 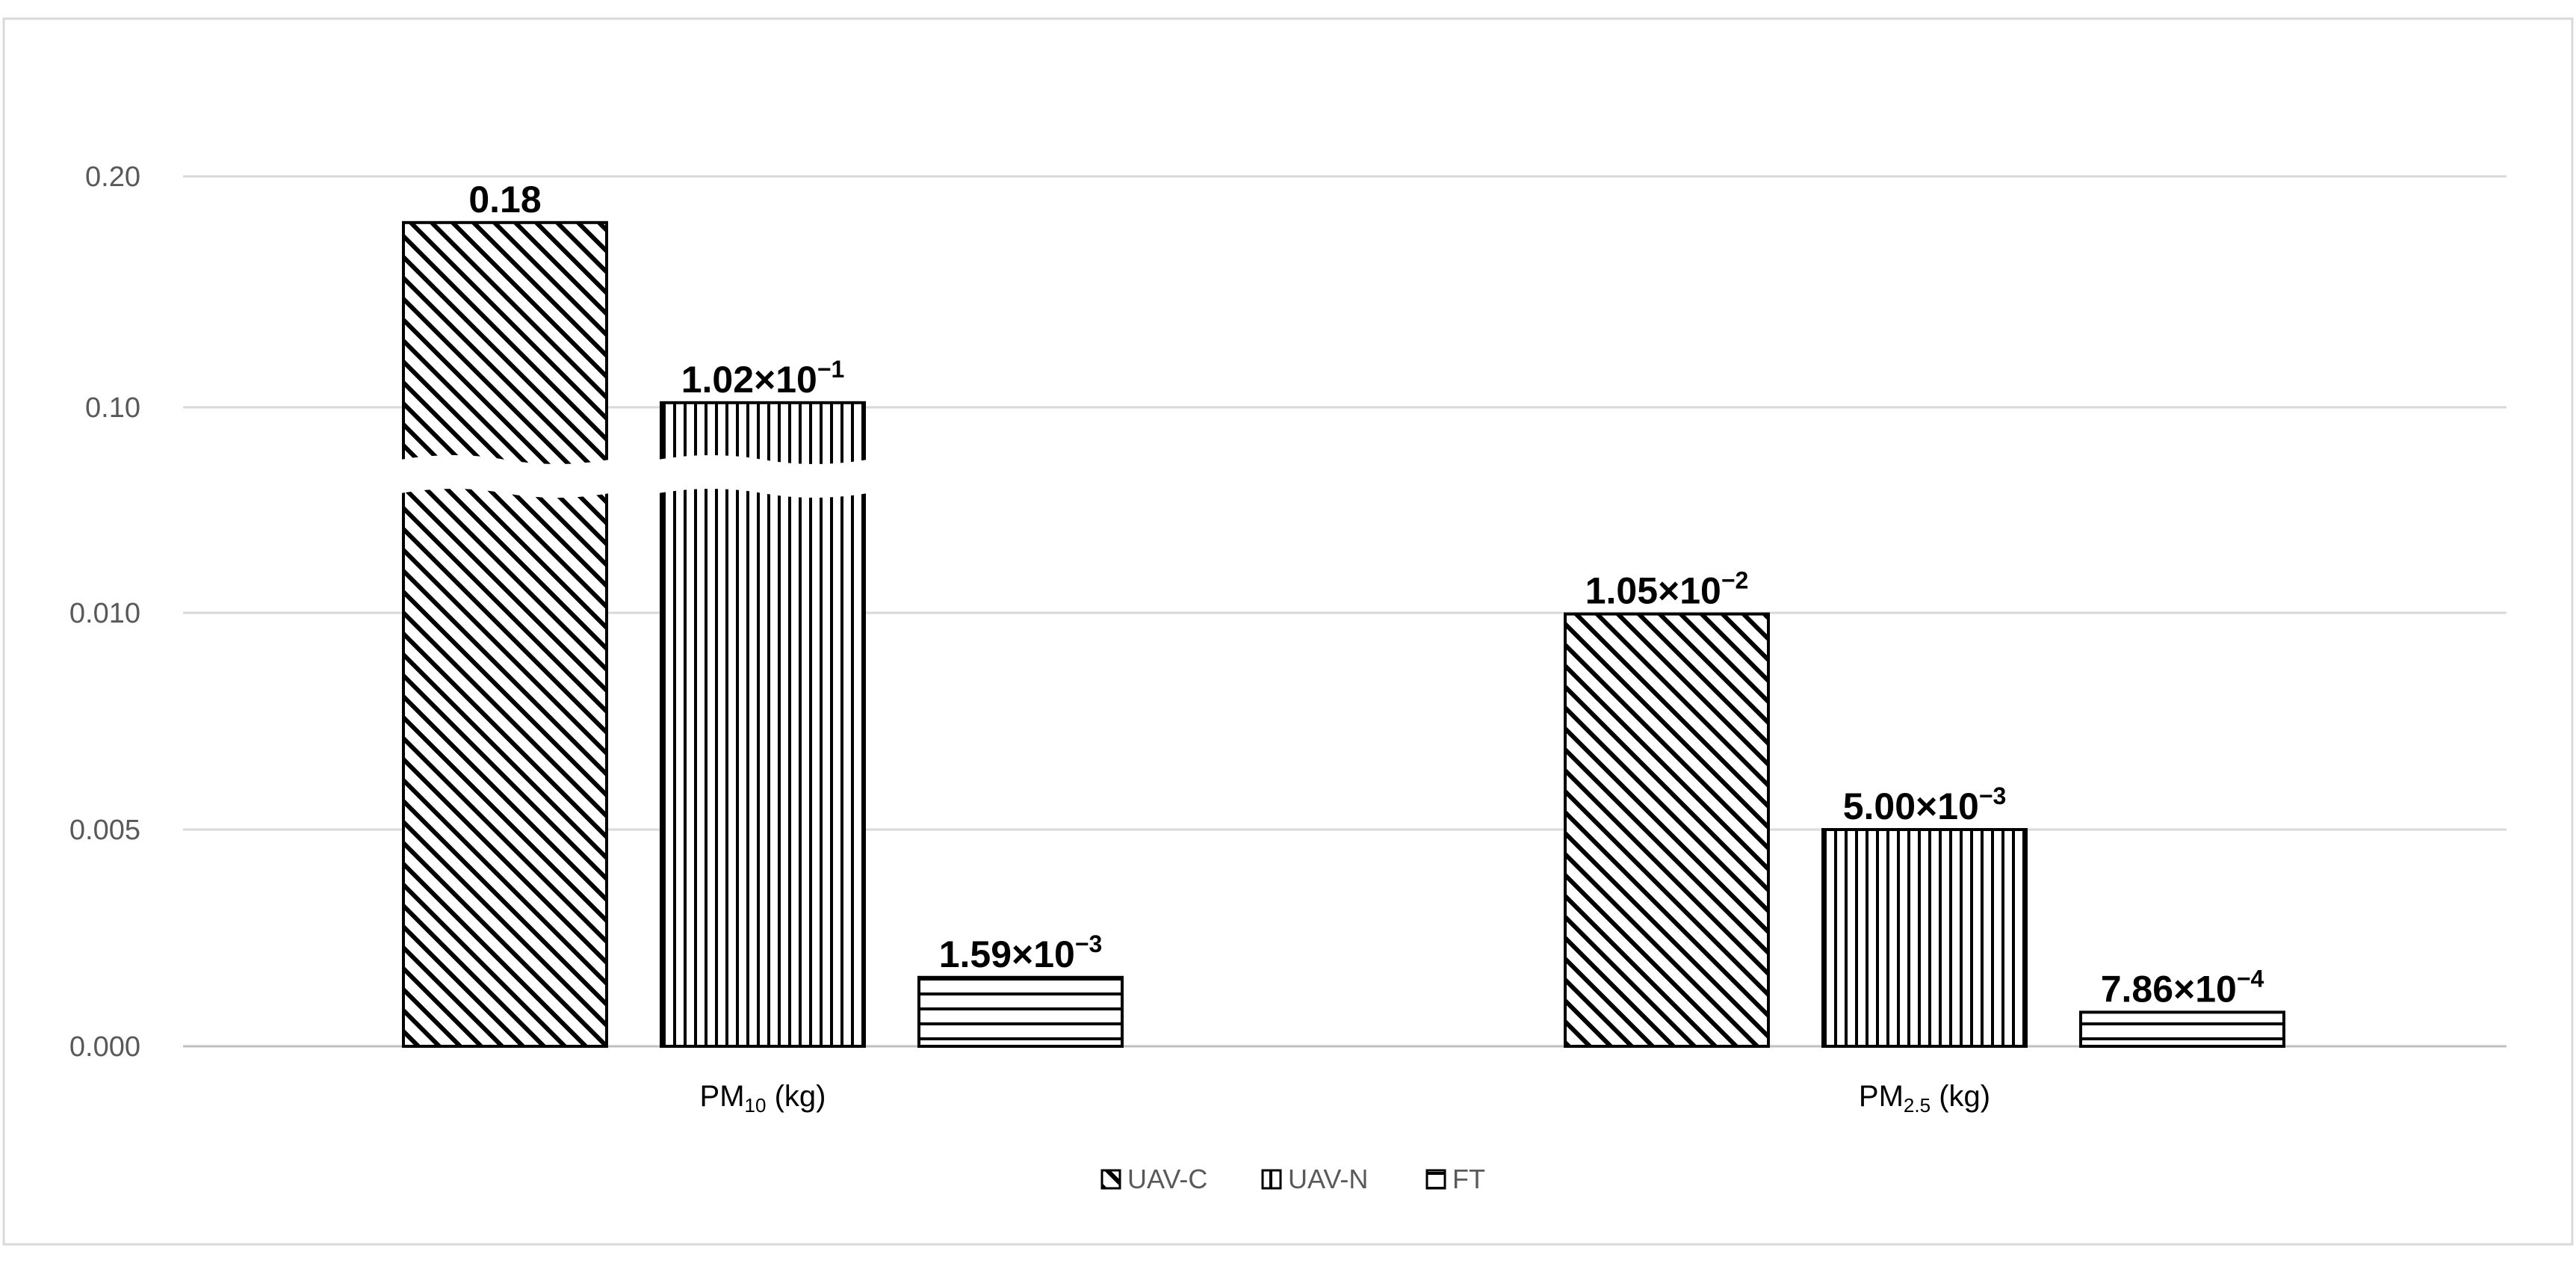 I want to click on y-tick-label: 0.20, so click(x=112, y=177).